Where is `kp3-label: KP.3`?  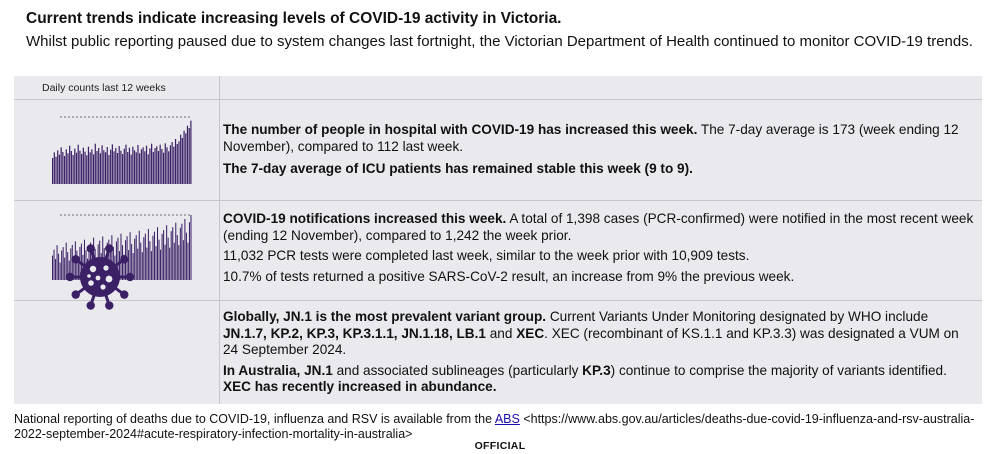
kp3-label: KP.3 is located at coordinates (596, 370).